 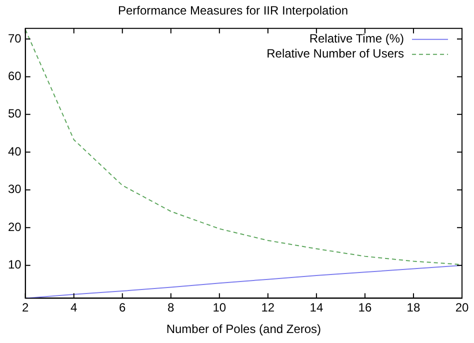 What do you see at coordinates (219, 307) in the screenshot?
I see `x-tick-label: 10` at bounding box center [219, 307].